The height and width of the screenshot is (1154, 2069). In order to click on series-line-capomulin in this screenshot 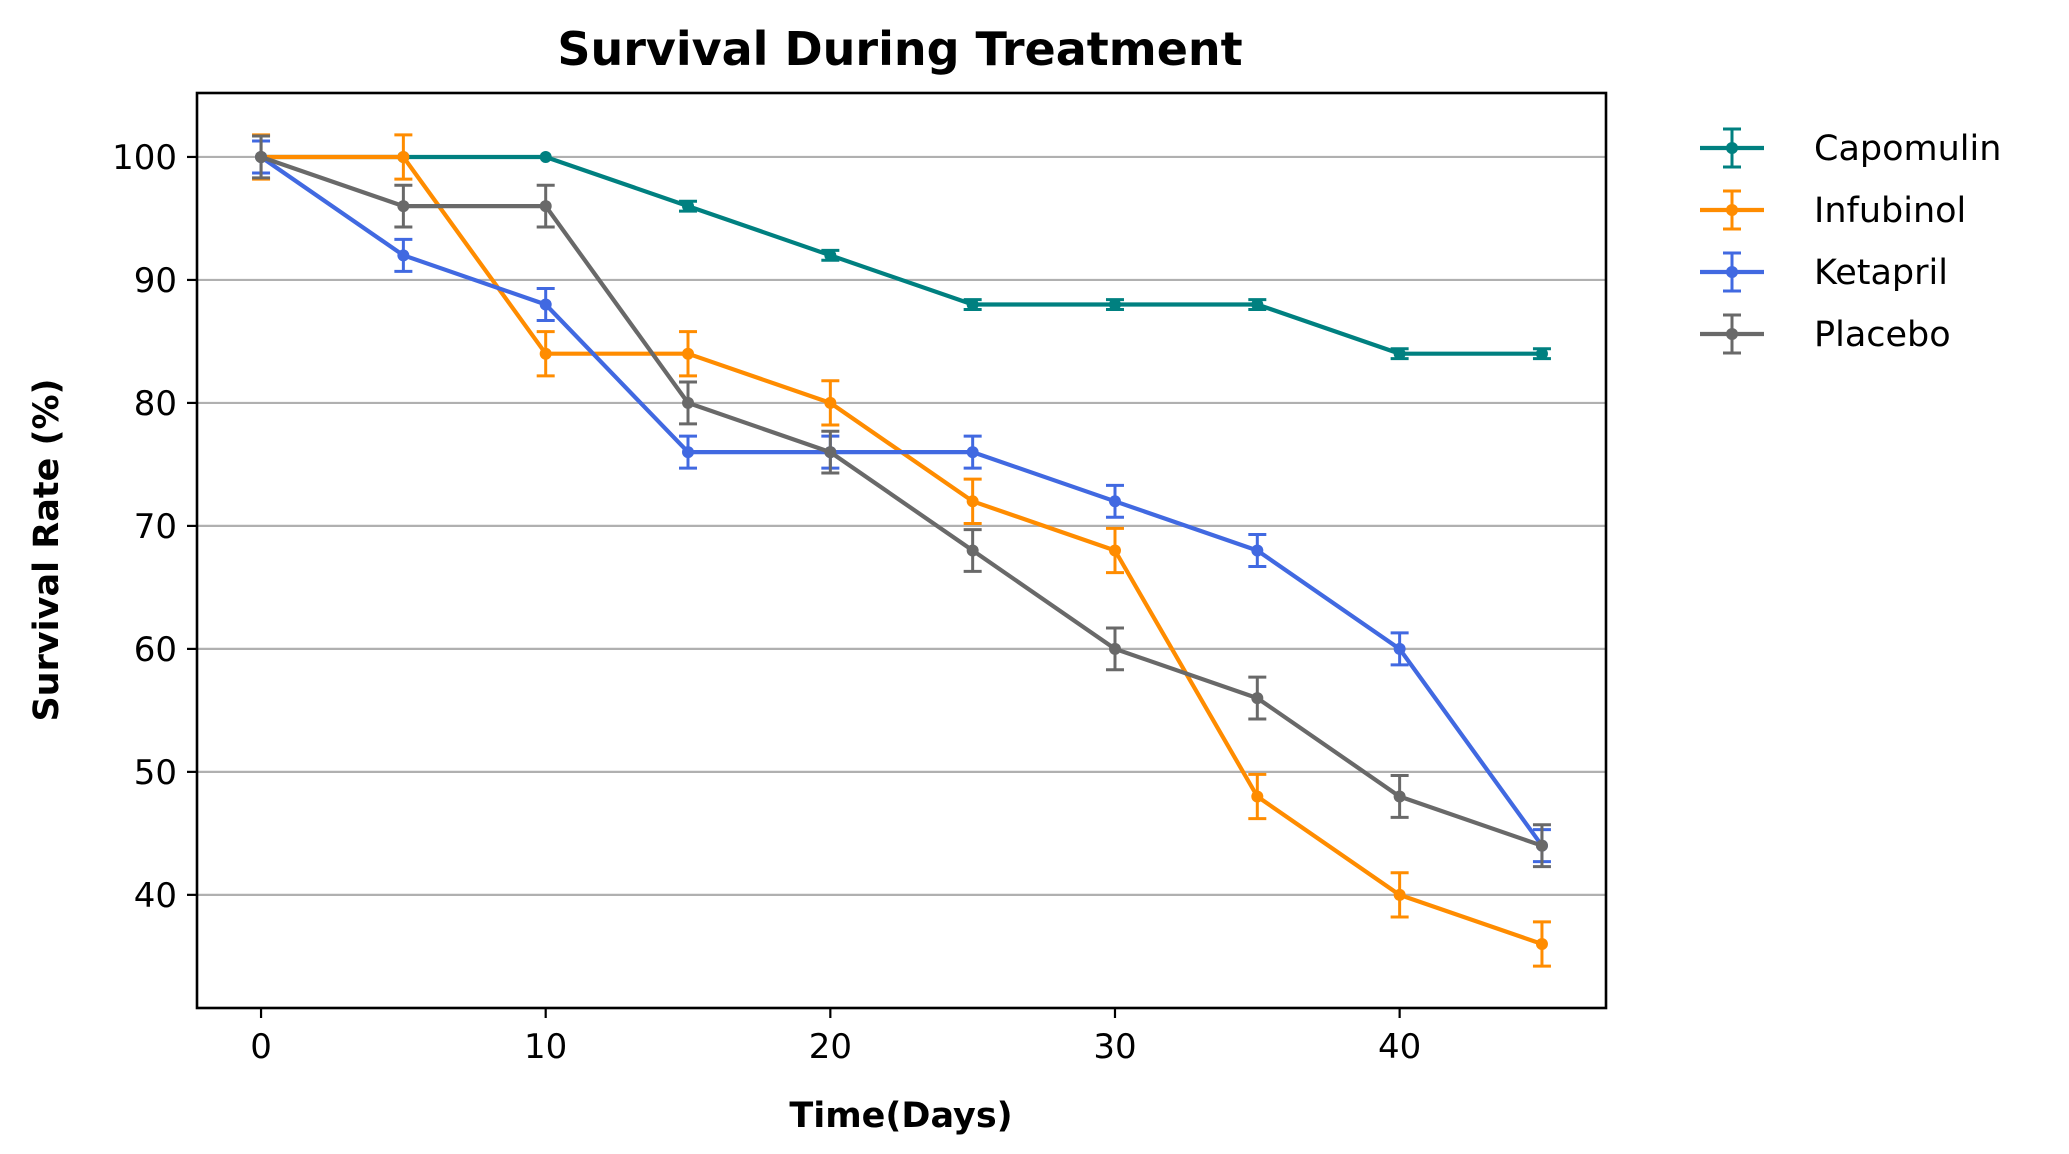, I will do `click(901, 255)`.